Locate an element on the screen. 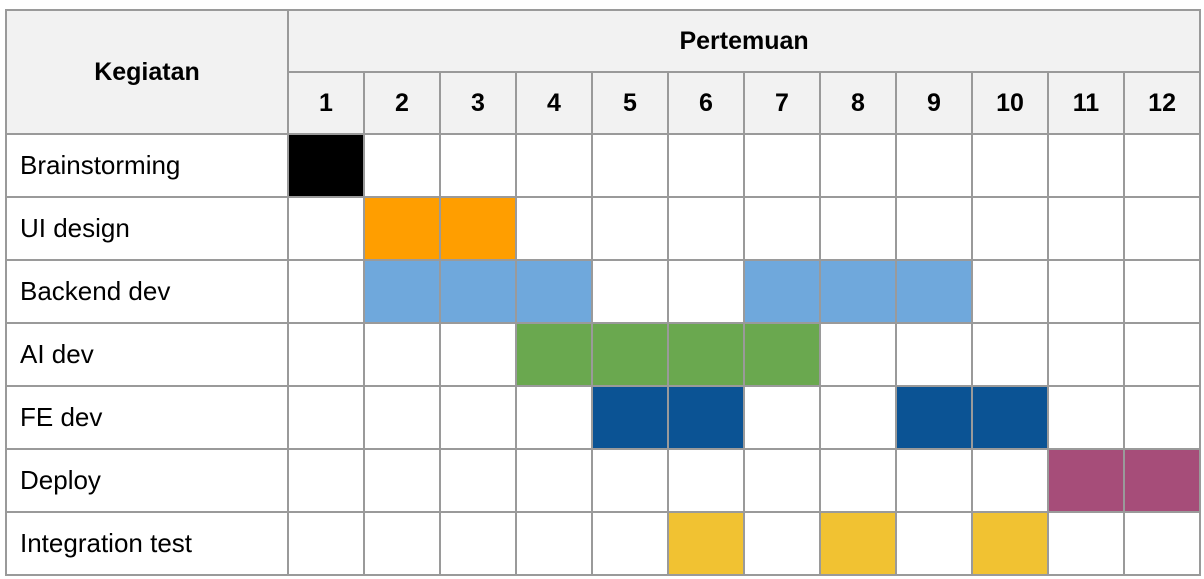  meeting-number-9: 9 is located at coordinates (934, 103).